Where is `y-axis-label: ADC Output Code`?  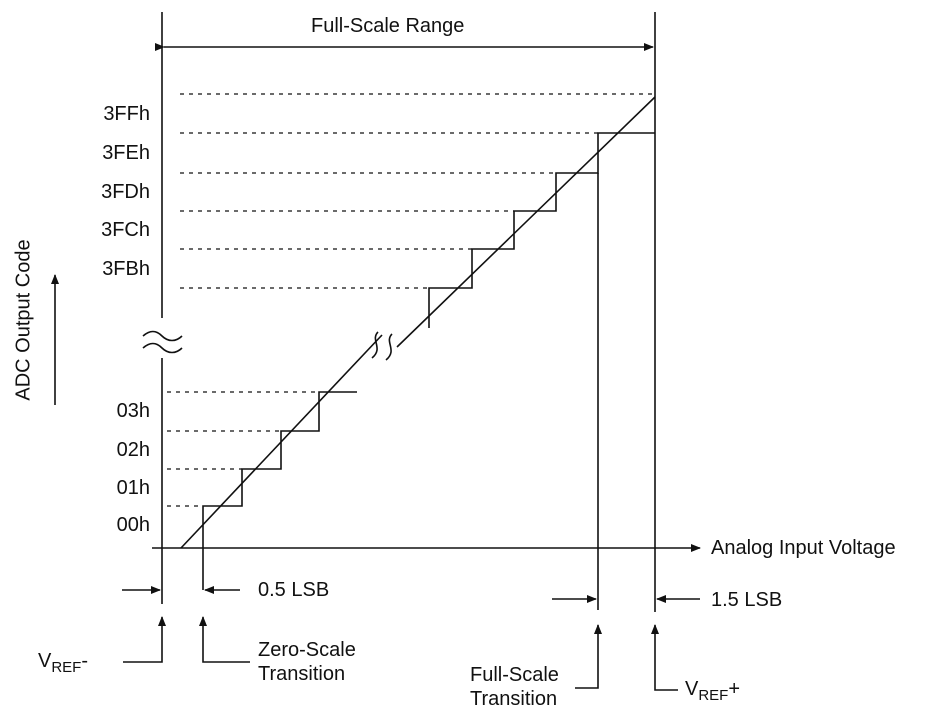
y-axis-label: ADC Output Code is located at coordinates (23, 320).